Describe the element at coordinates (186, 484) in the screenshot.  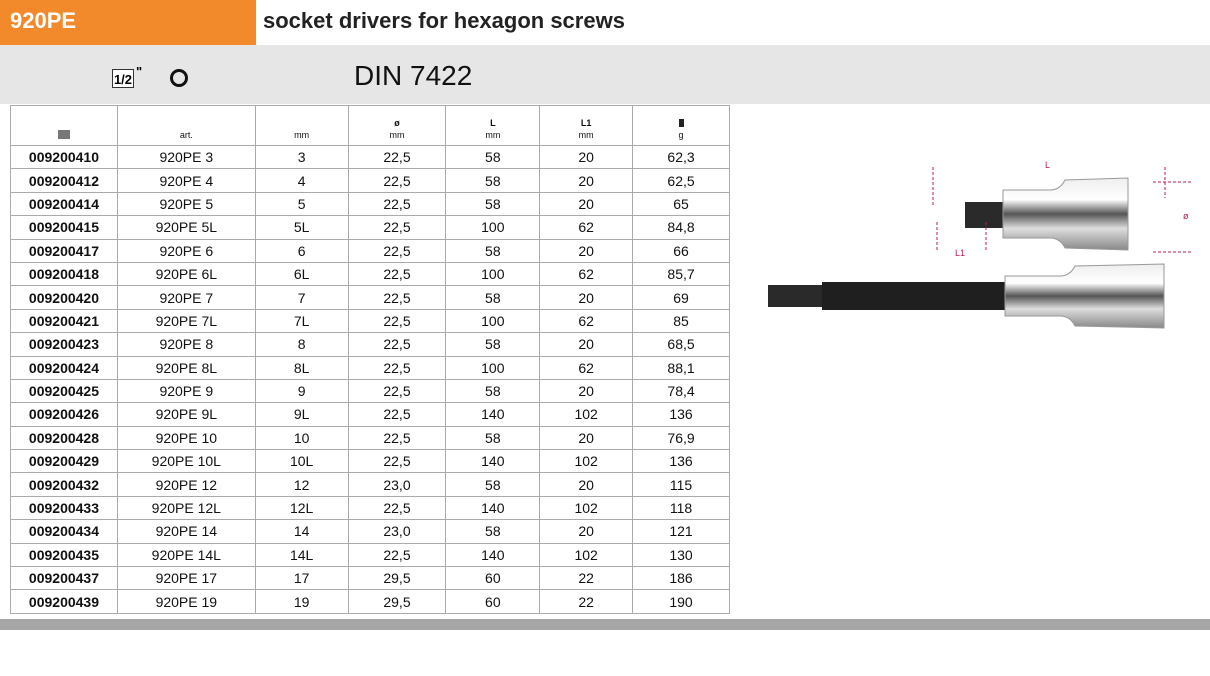
I see `table-cell: 920PE 12` at that location.